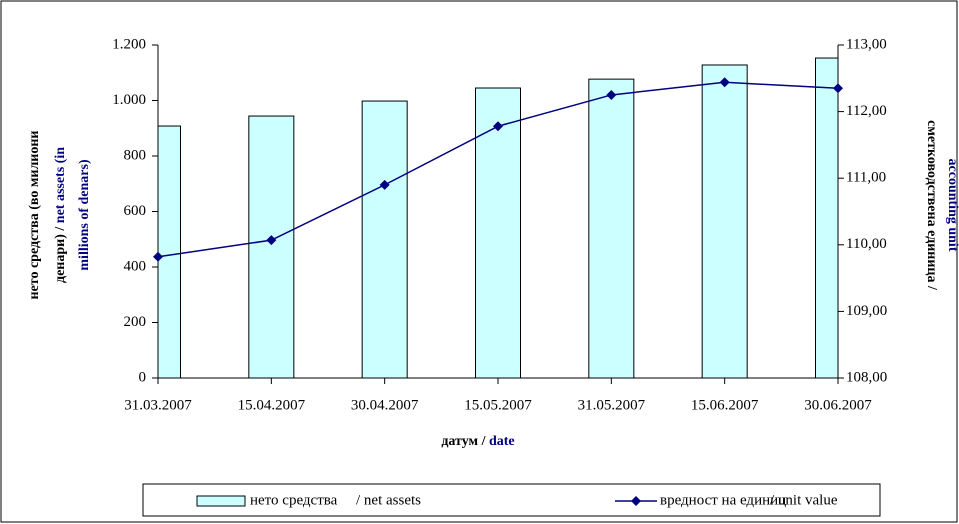 This screenshot has height=524, width=959. I want to click on y-axis-title-part: денари) /, so click(60, 253).